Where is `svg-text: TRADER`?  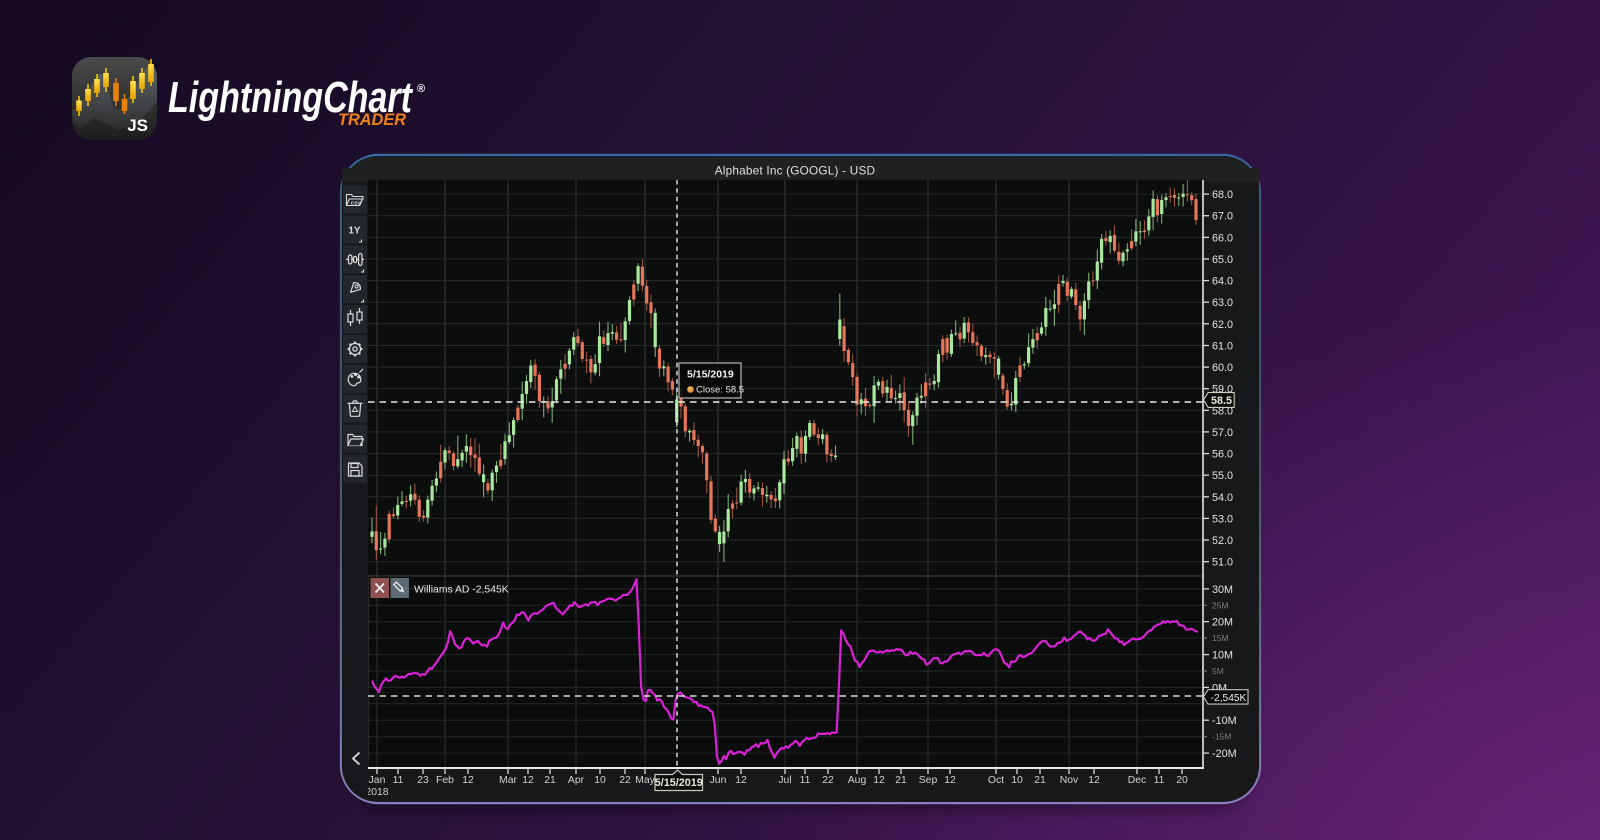
svg-text: TRADER is located at coordinates (372, 120).